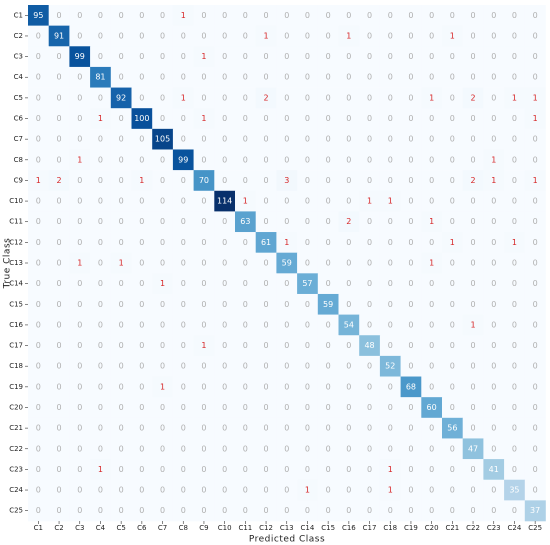 This screenshot has height=545, width=550. What do you see at coordinates (307, 283) in the screenshot?
I see `cell-value: 57` at bounding box center [307, 283].